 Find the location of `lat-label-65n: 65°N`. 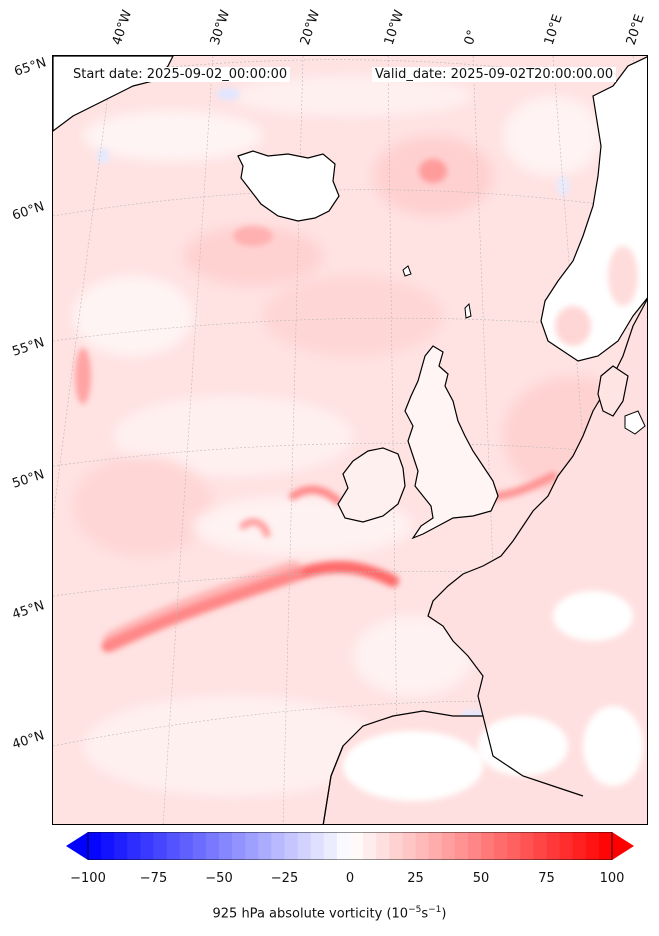

lat-label-65n: 65°N is located at coordinates (30, 67).